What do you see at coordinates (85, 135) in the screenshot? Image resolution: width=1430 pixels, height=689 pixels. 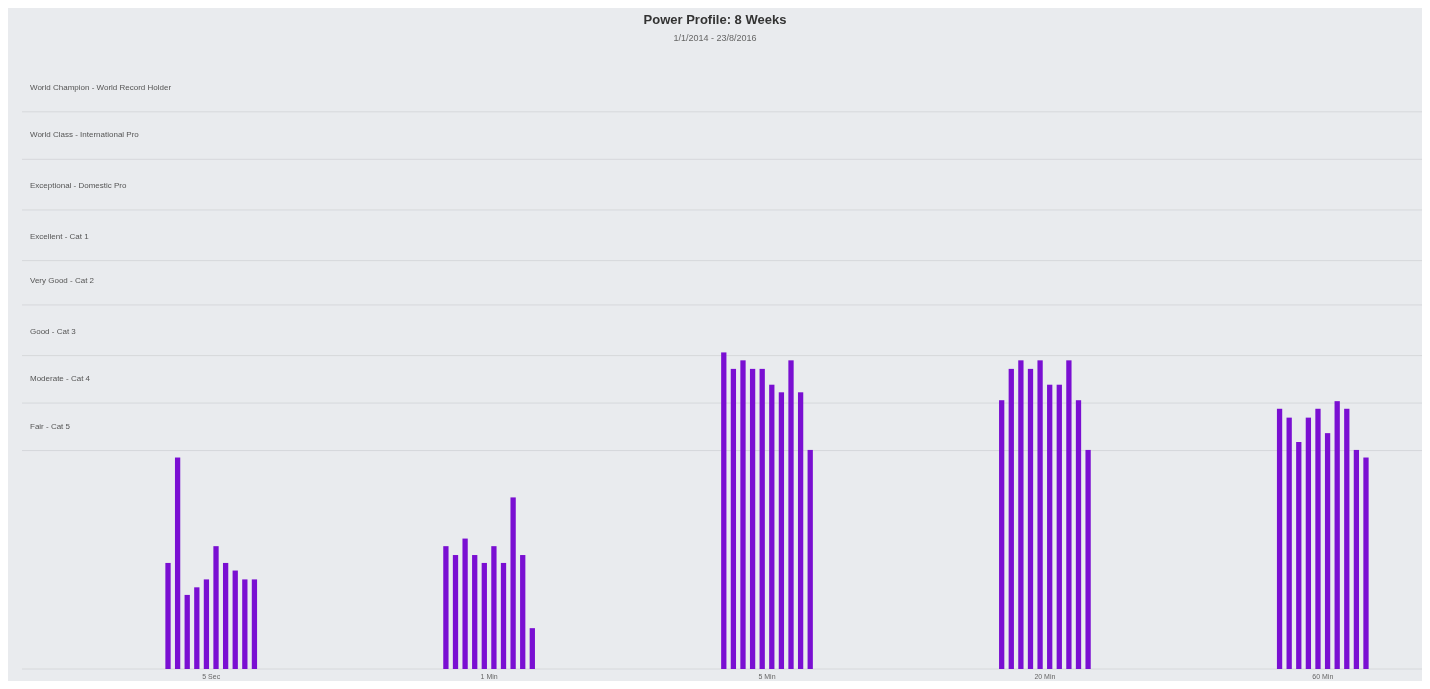 I see `ref-line-label: World Class - International Pro` at bounding box center [85, 135].